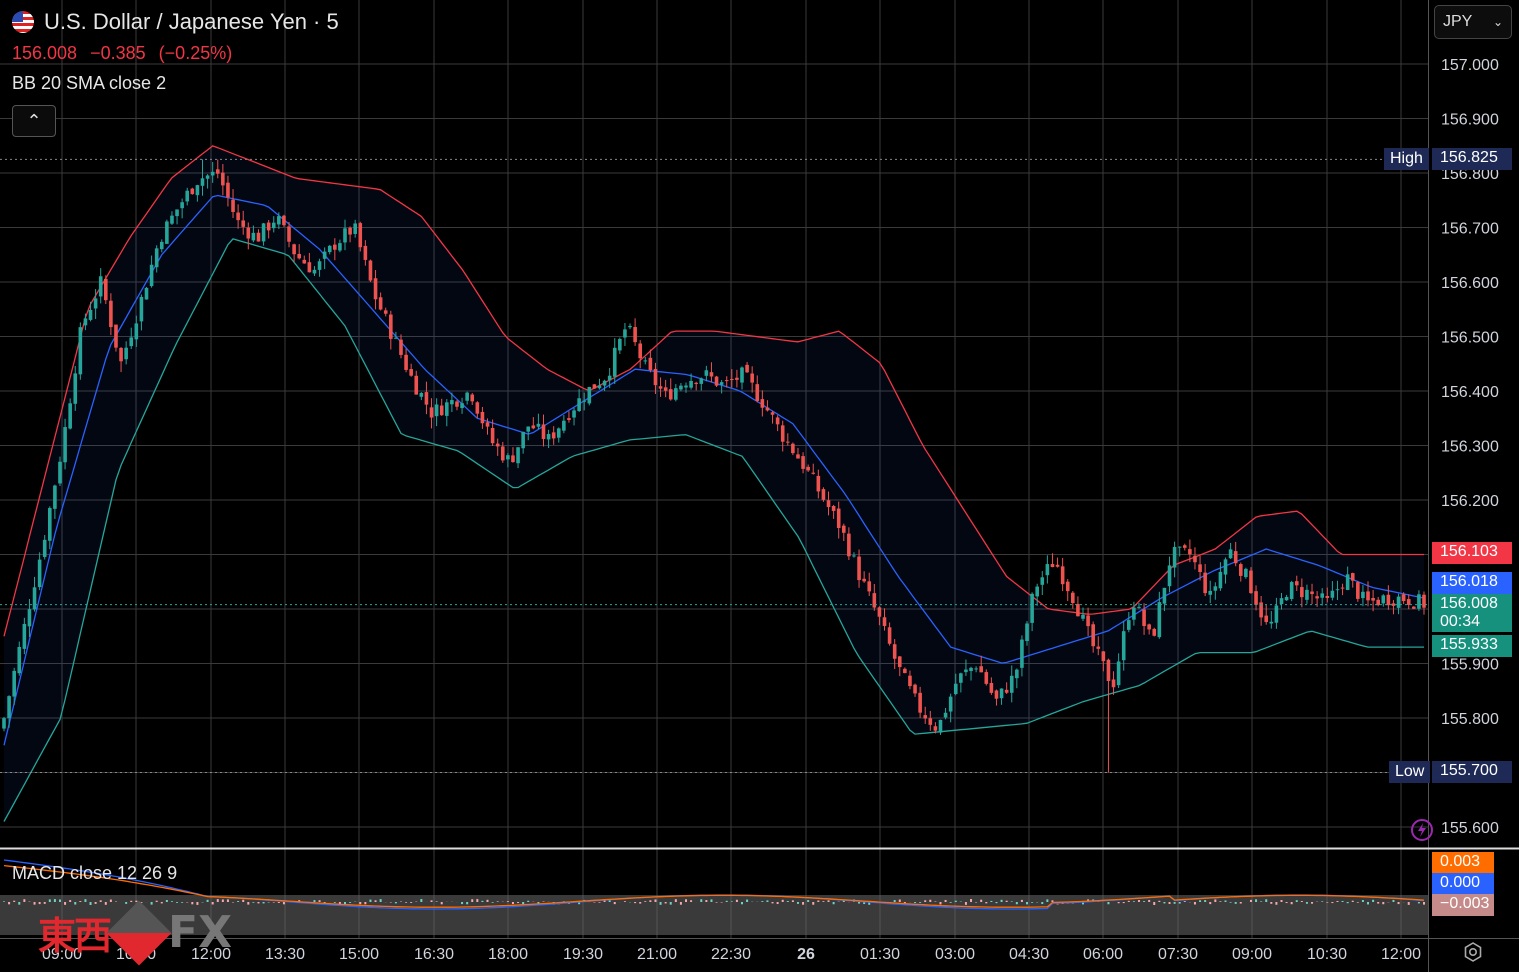 The width and height of the screenshot is (1519, 972). Describe the element at coordinates (1472, 159) in the screenshot. I see `high-value-tag: 156.825` at that location.